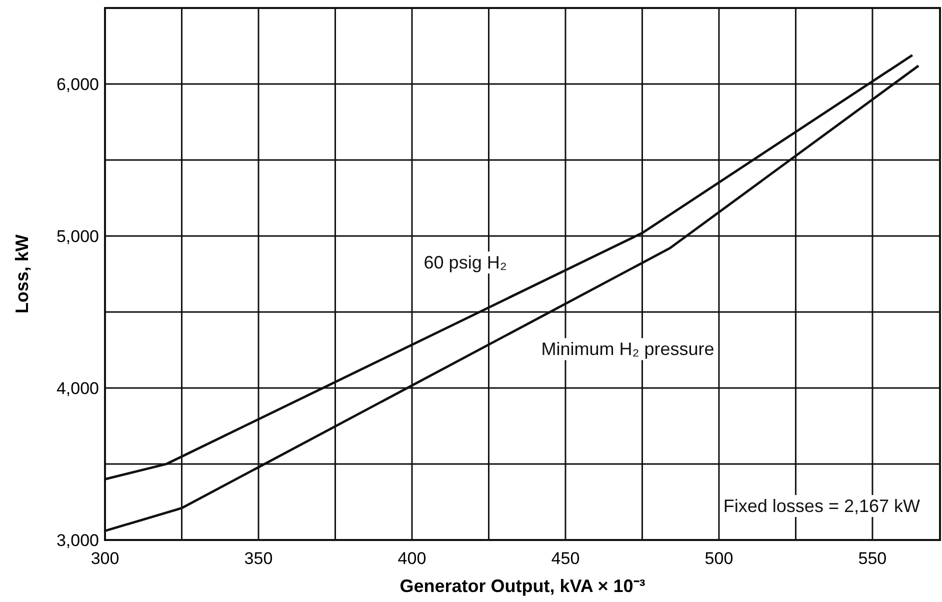  Describe the element at coordinates (412, 558) in the screenshot. I see `x-tick-label: 400` at that location.